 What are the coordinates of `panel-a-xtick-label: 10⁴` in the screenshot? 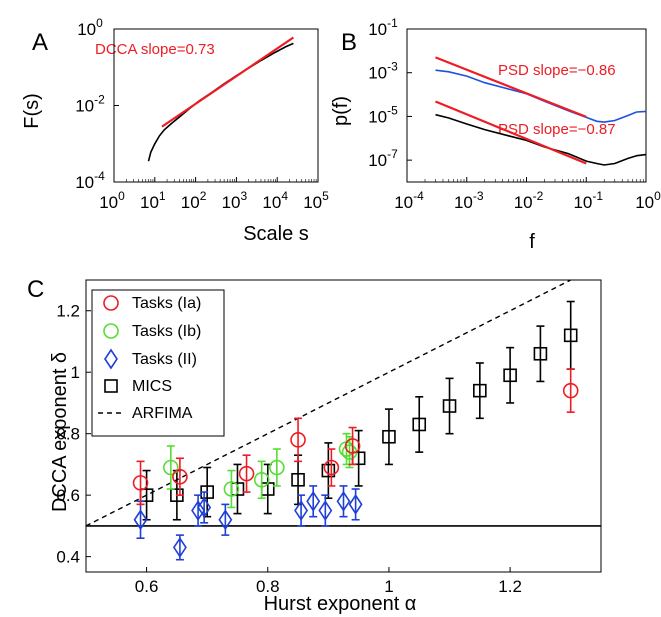 It's located at (275, 200).